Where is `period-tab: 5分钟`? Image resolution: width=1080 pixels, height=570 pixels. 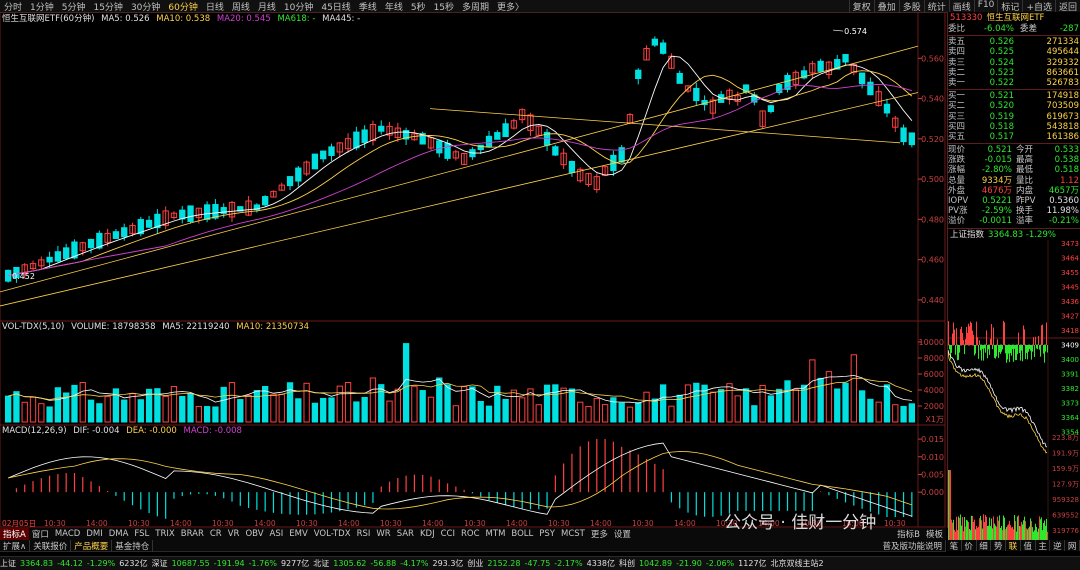
period-tab: 5分钟 is located at coordinates (73, 7).